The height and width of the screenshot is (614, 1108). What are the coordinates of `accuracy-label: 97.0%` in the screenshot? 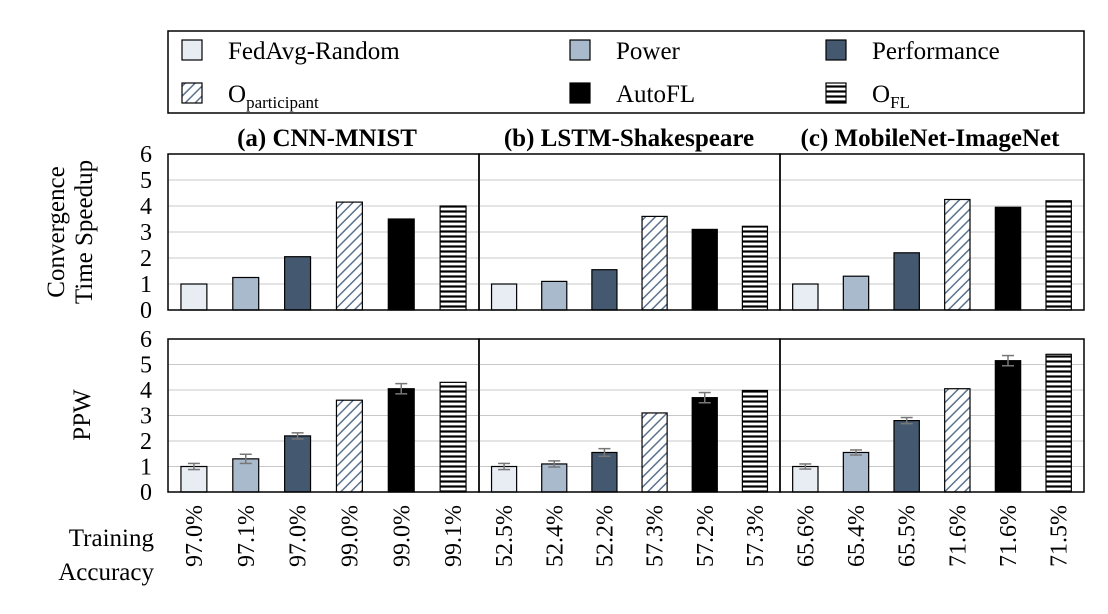 It's located at (195, 536).